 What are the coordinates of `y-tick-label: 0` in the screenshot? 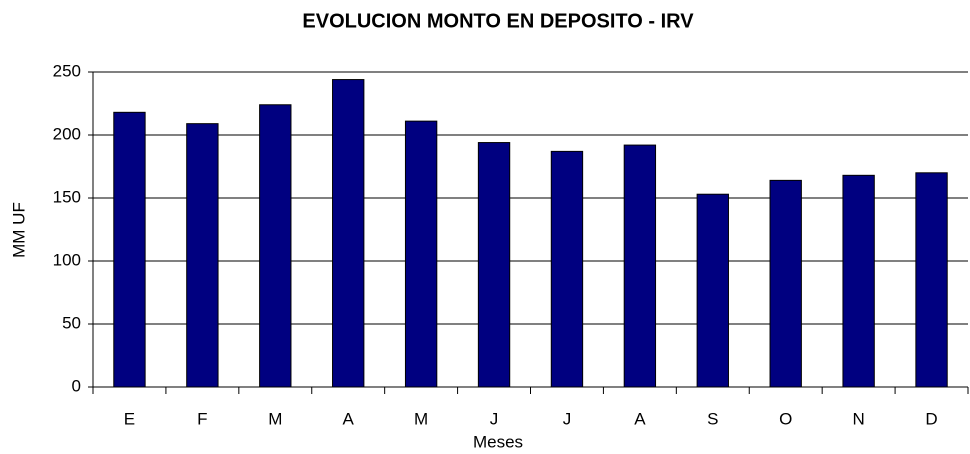 It's located at (76, 385).